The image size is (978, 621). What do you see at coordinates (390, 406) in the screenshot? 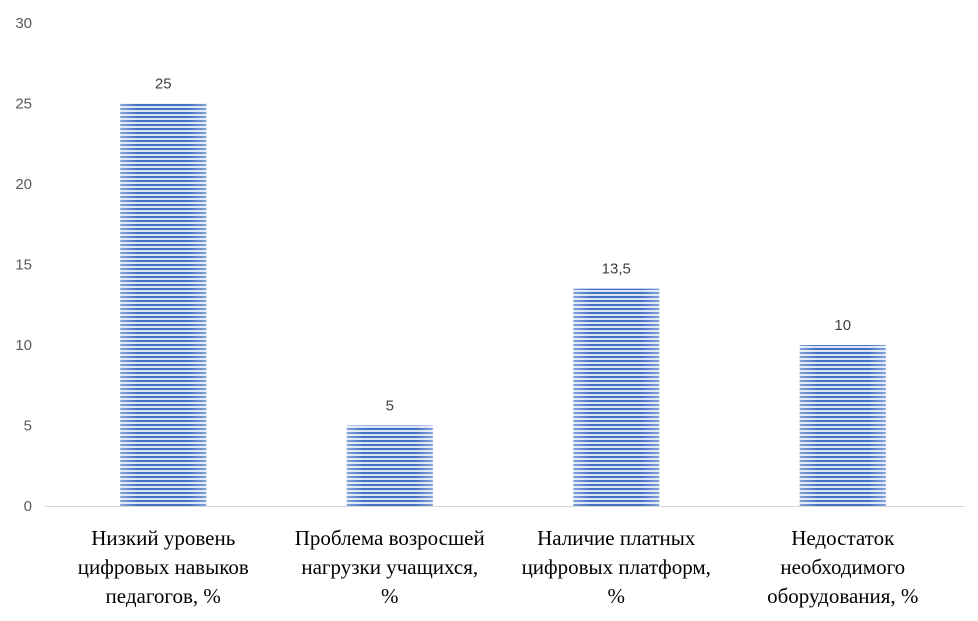
I see `data-label: 5` at bounding box center [390, 406].